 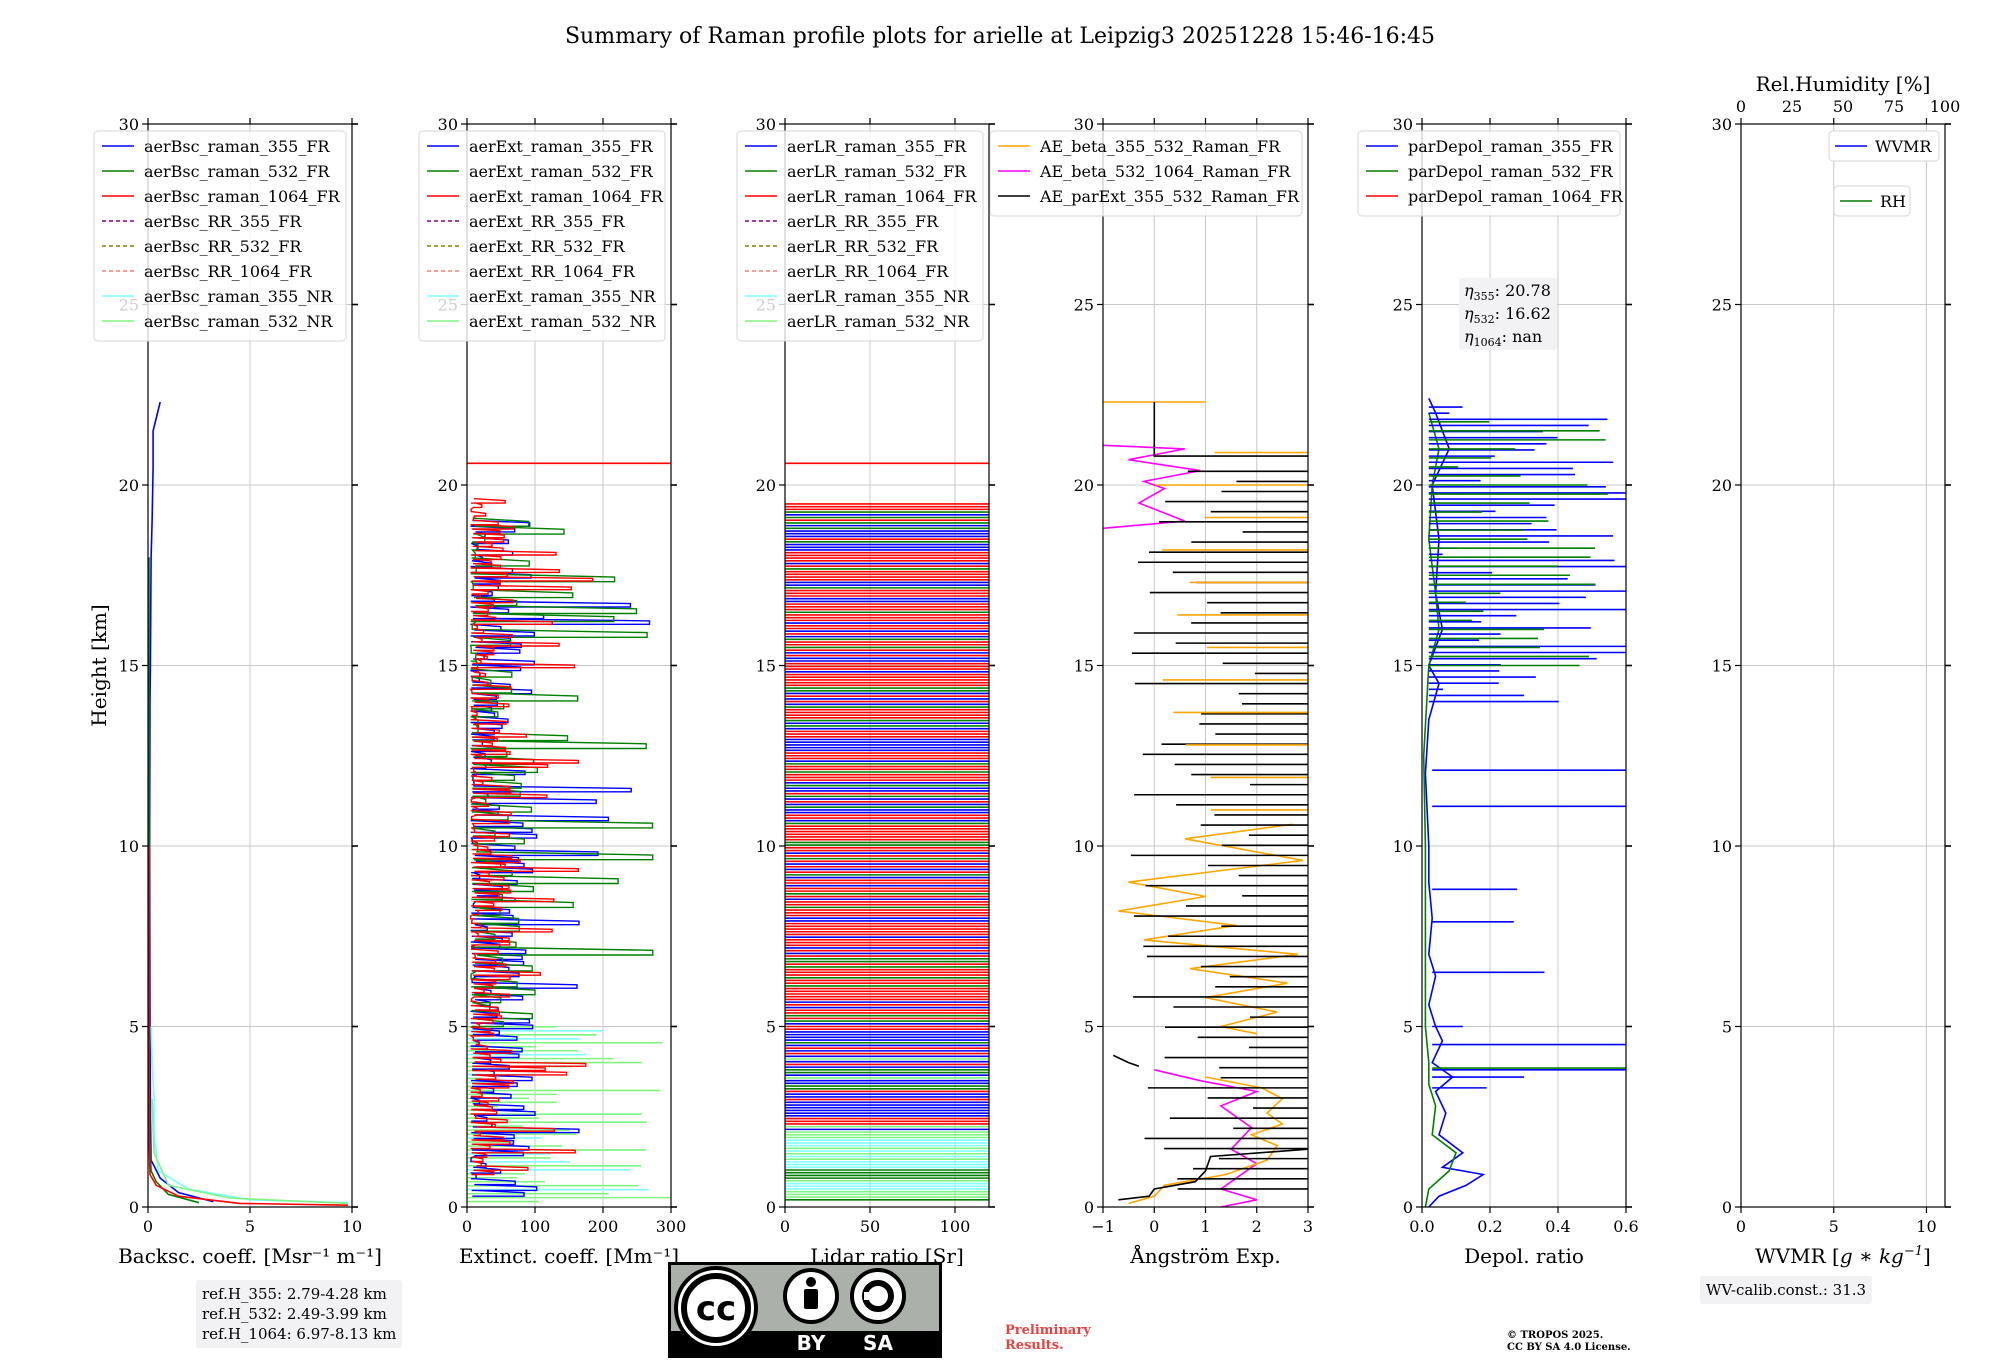 I want to click on copyright-line-2: CC BY SA 4.0 License., so click(x=1569, y=1347).